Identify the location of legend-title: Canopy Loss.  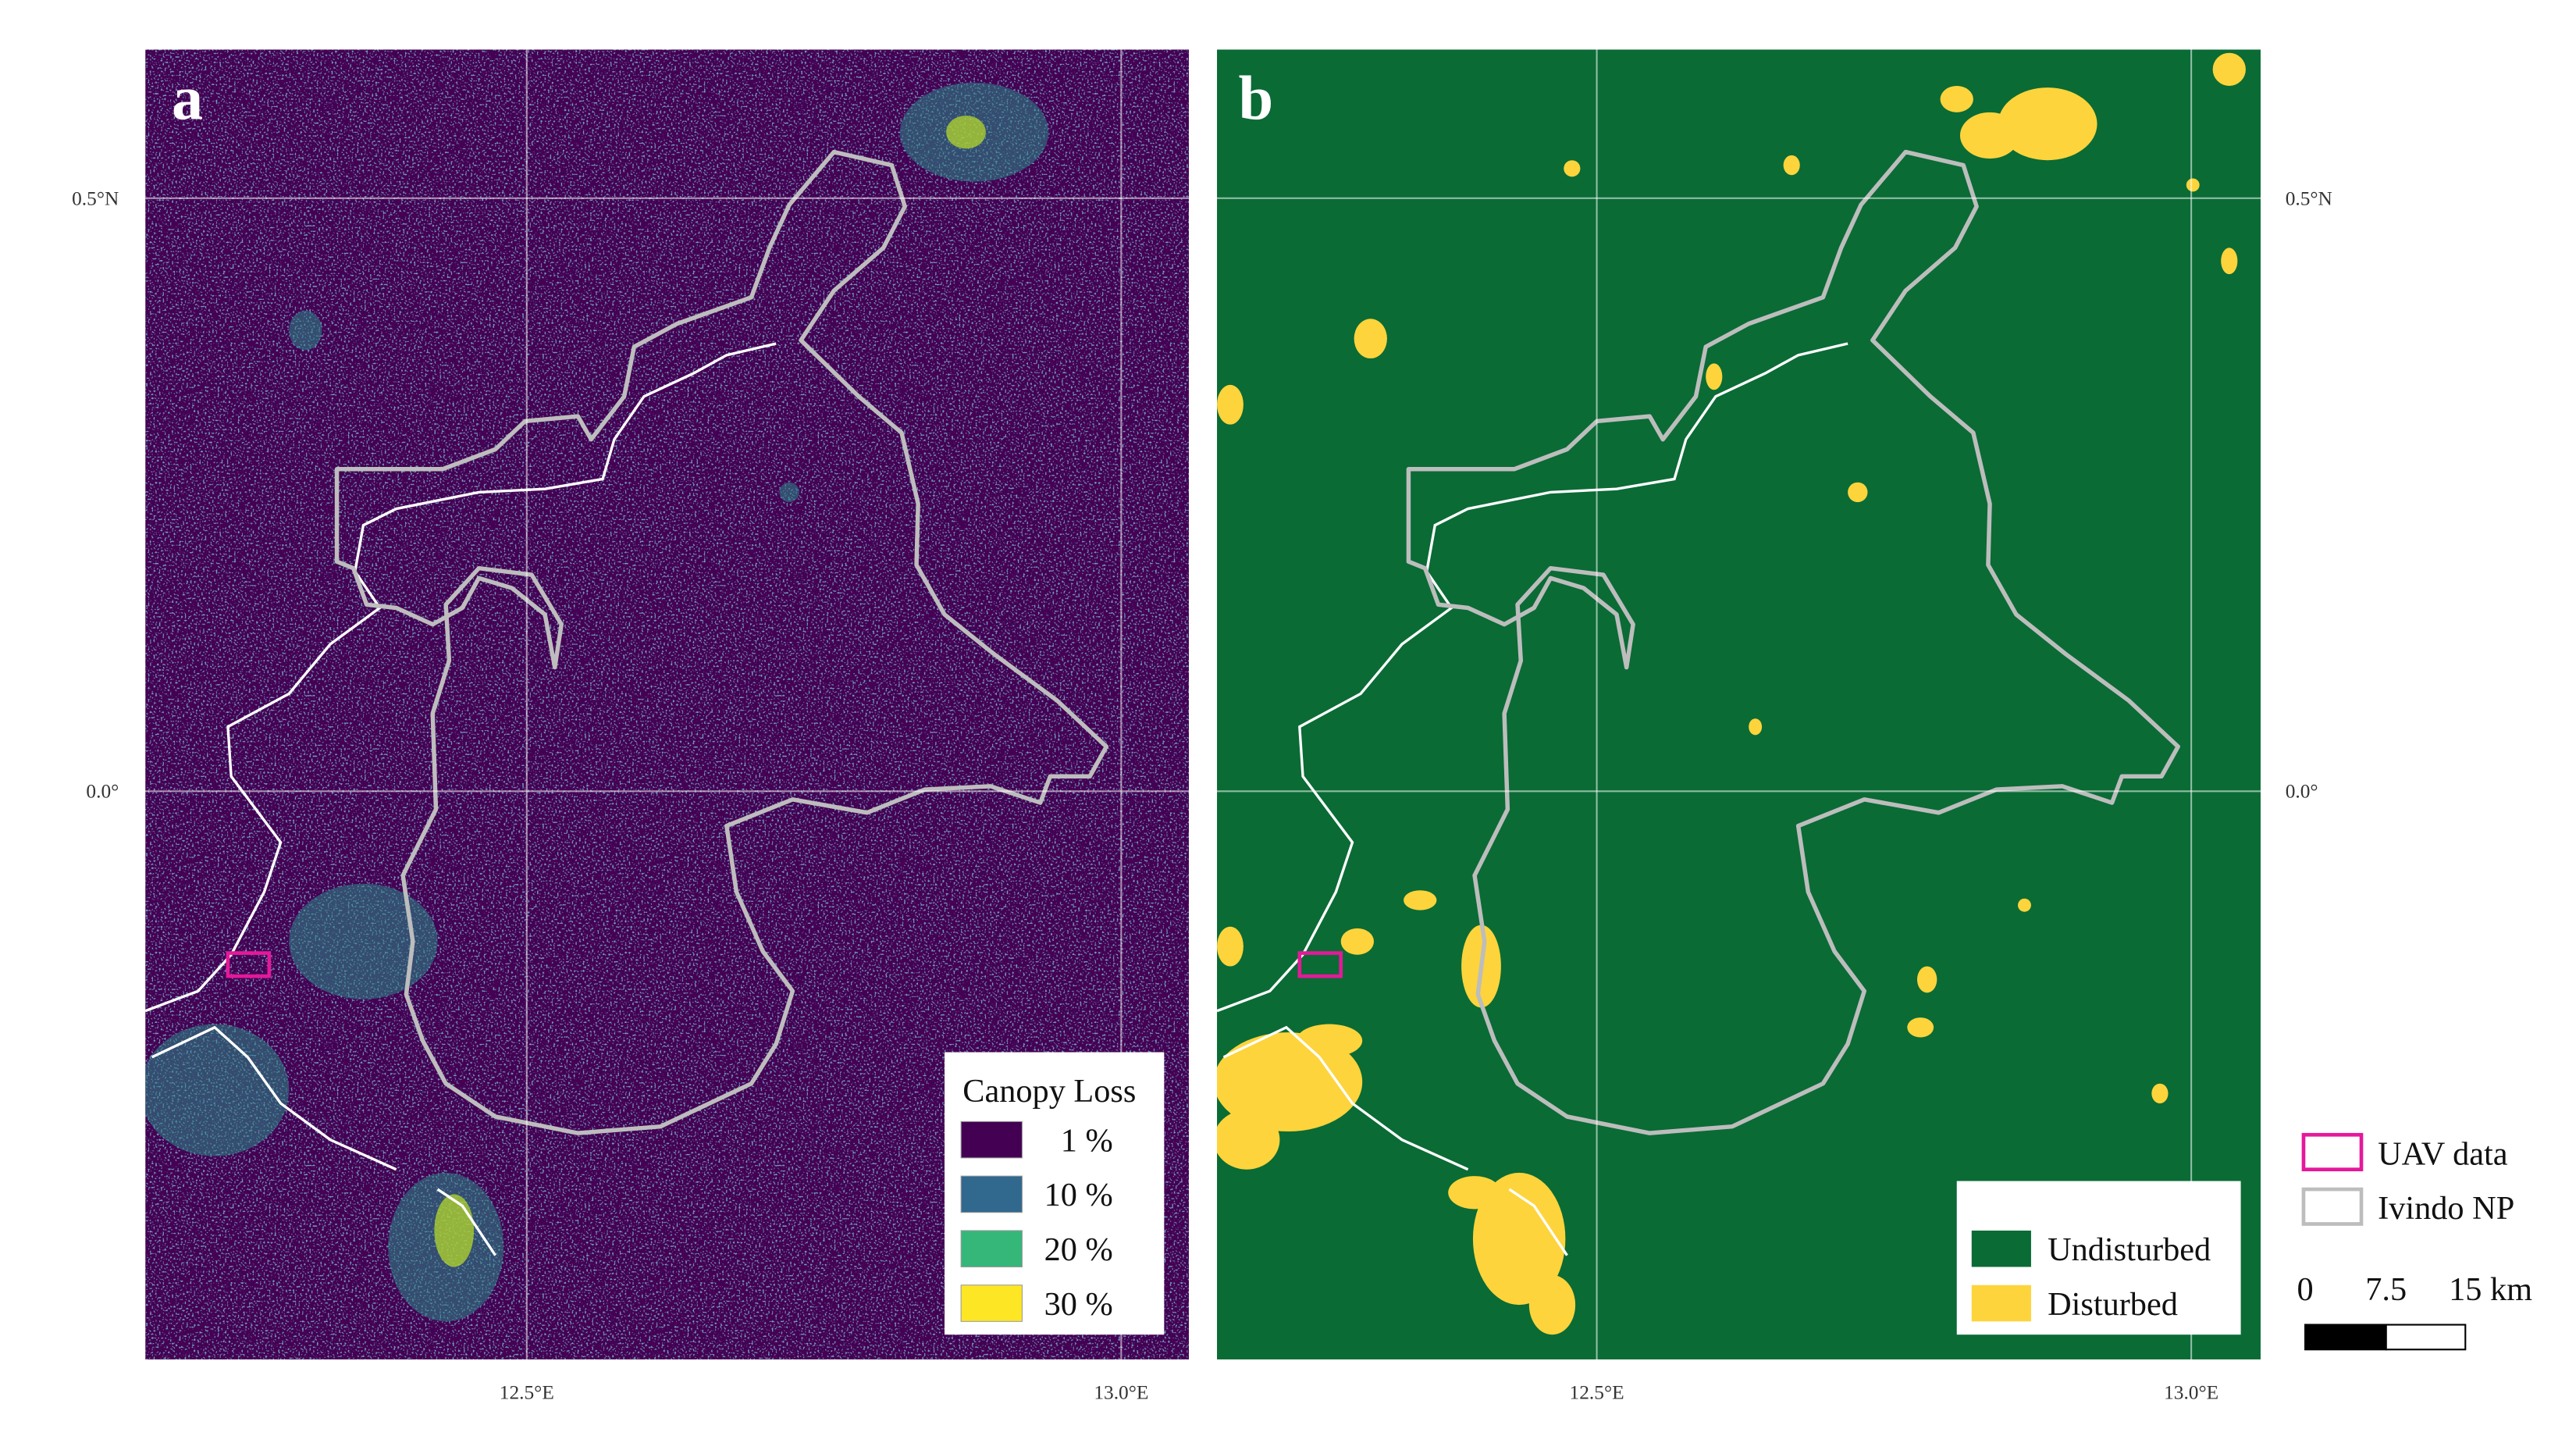
(1049, 1091).